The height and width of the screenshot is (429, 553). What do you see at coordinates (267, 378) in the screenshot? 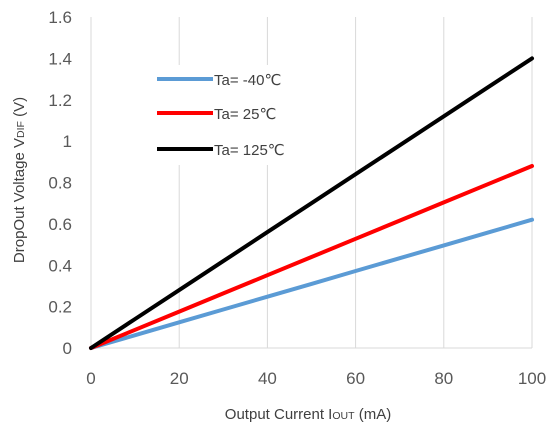
I see `x-tick-label: 40` at bounding box center [267, 378].